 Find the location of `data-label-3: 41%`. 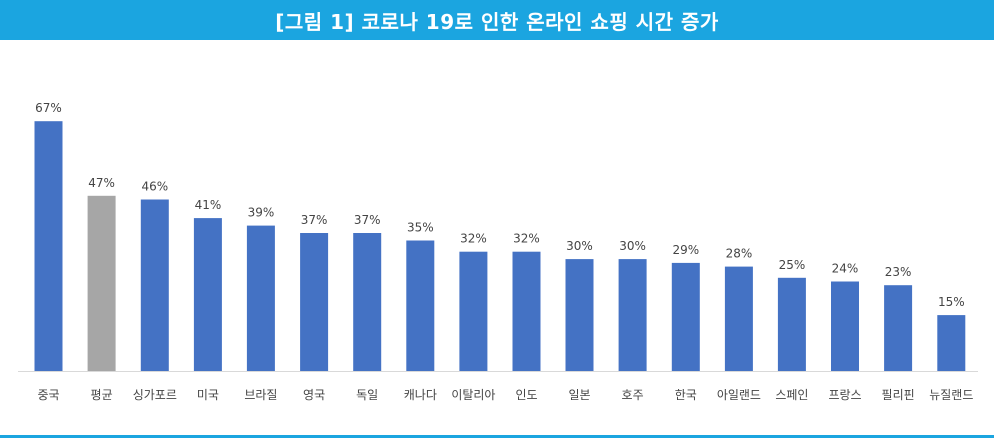

data-label-3: 41% is located at coordinates (208, 205).